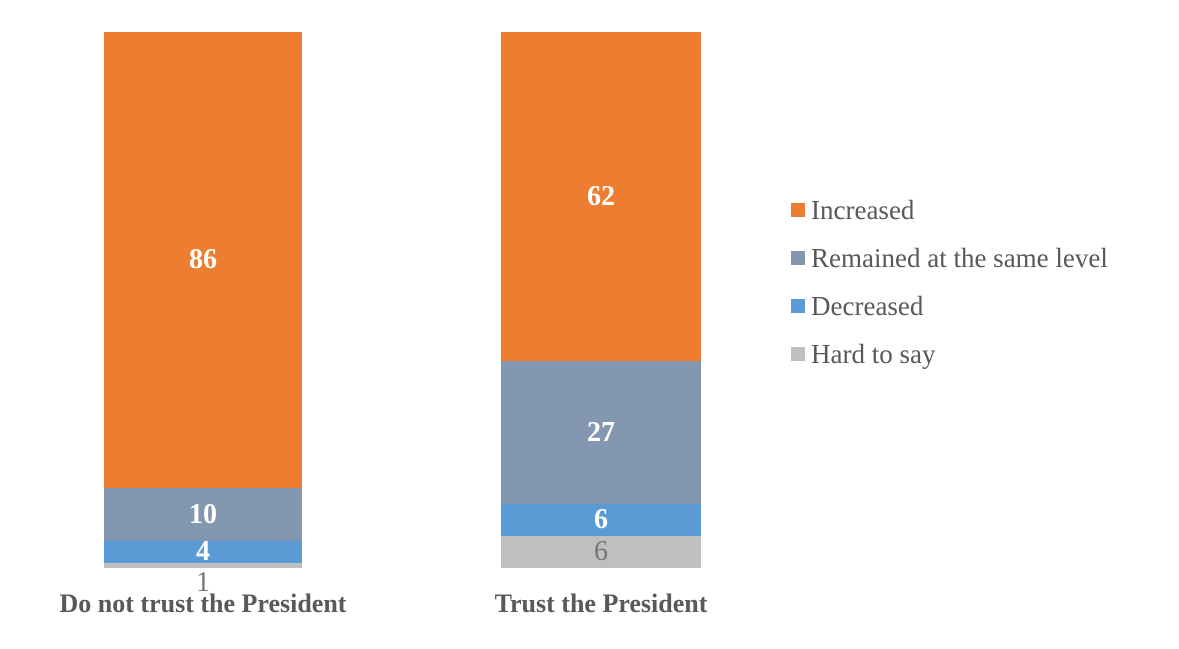 The image size is (1179, 649). Describe the element at coordinates (867, 305) in the screenshot. I see `legend-label: Decreased` at that location.